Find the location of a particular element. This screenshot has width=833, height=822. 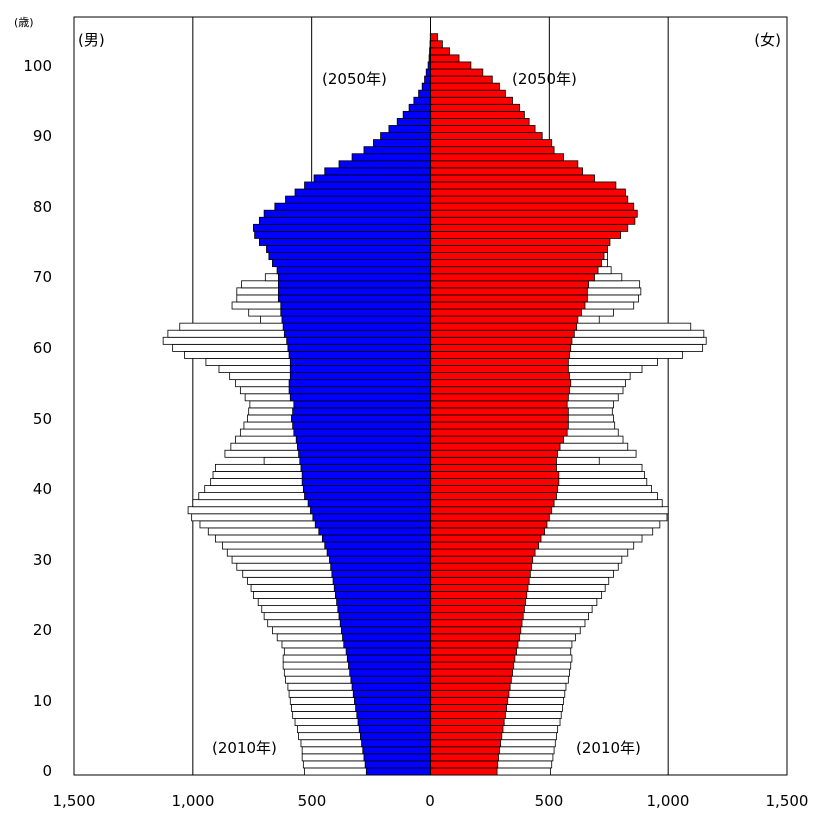

y-tick-60: 60 is located at coordinates (42, 348).